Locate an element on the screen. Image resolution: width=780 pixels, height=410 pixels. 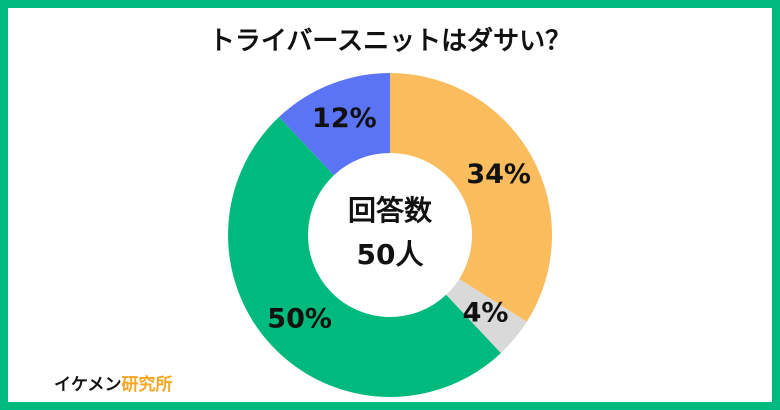
value-label: 4% is located at coordinates (486, 313).